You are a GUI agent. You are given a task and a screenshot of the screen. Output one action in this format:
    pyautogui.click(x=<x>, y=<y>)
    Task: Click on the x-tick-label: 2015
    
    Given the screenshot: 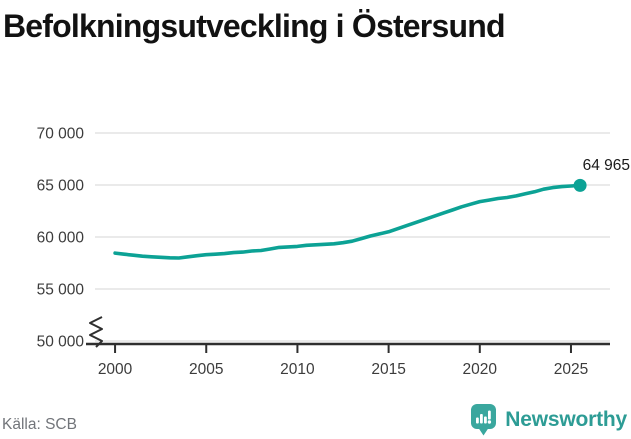 What is the action you would take?
    pyautogui.click(x=388, y=369)
    